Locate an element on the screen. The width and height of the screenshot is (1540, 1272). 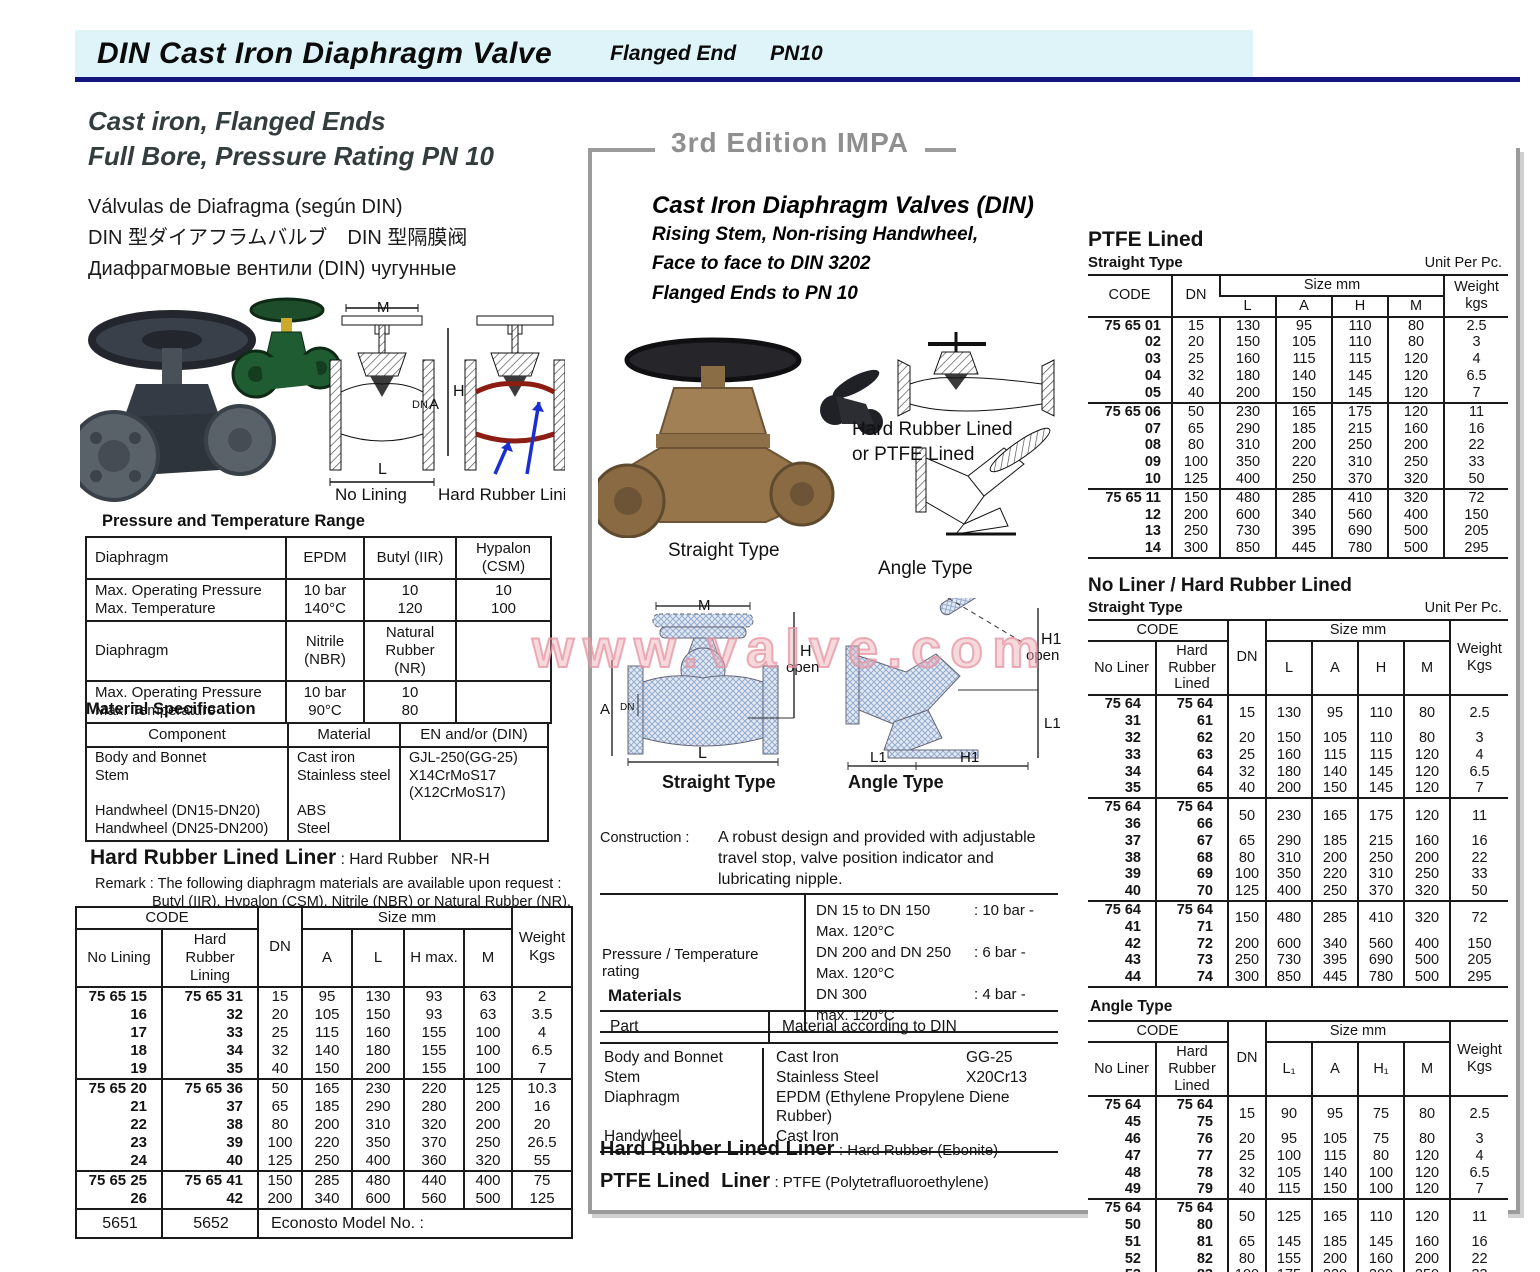
material-name: Cast Iron is located at coordinates (807, 1137).